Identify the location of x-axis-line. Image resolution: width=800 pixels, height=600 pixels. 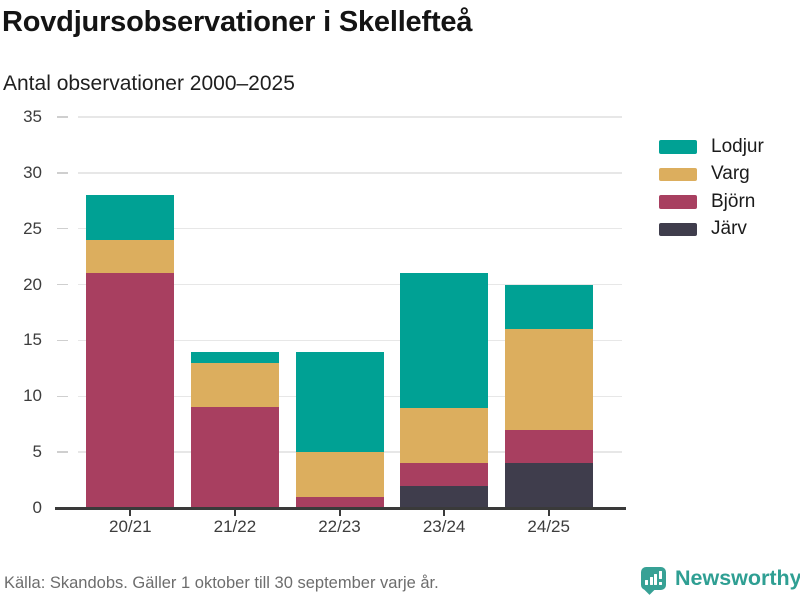
(340, 508).